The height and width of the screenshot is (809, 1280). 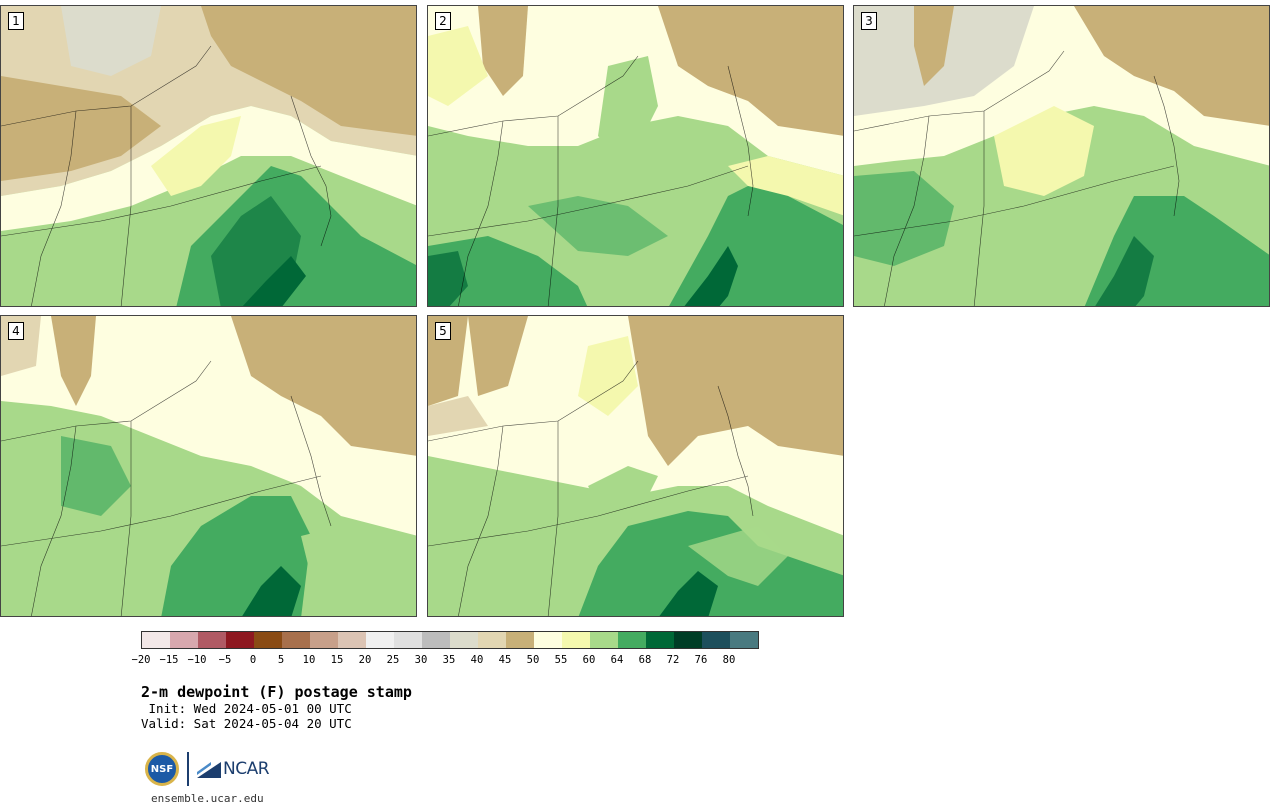 I want to click on colorbar-tick-label: 60, so click(x=589, y=660).